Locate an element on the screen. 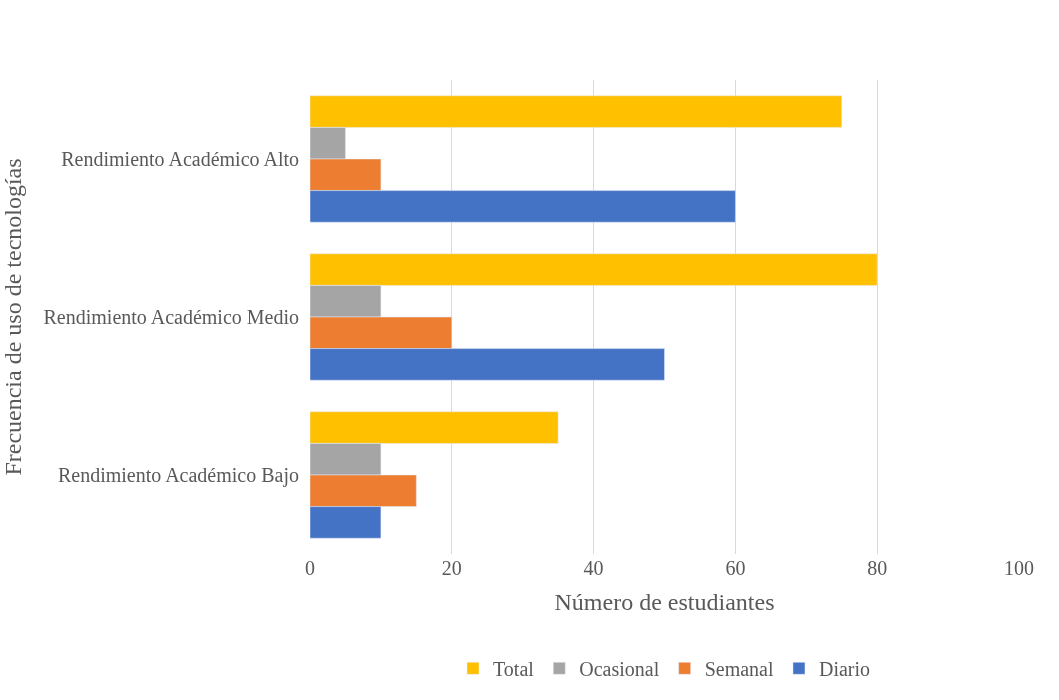  legend-label: Diario is located at coordinates (844, 669).